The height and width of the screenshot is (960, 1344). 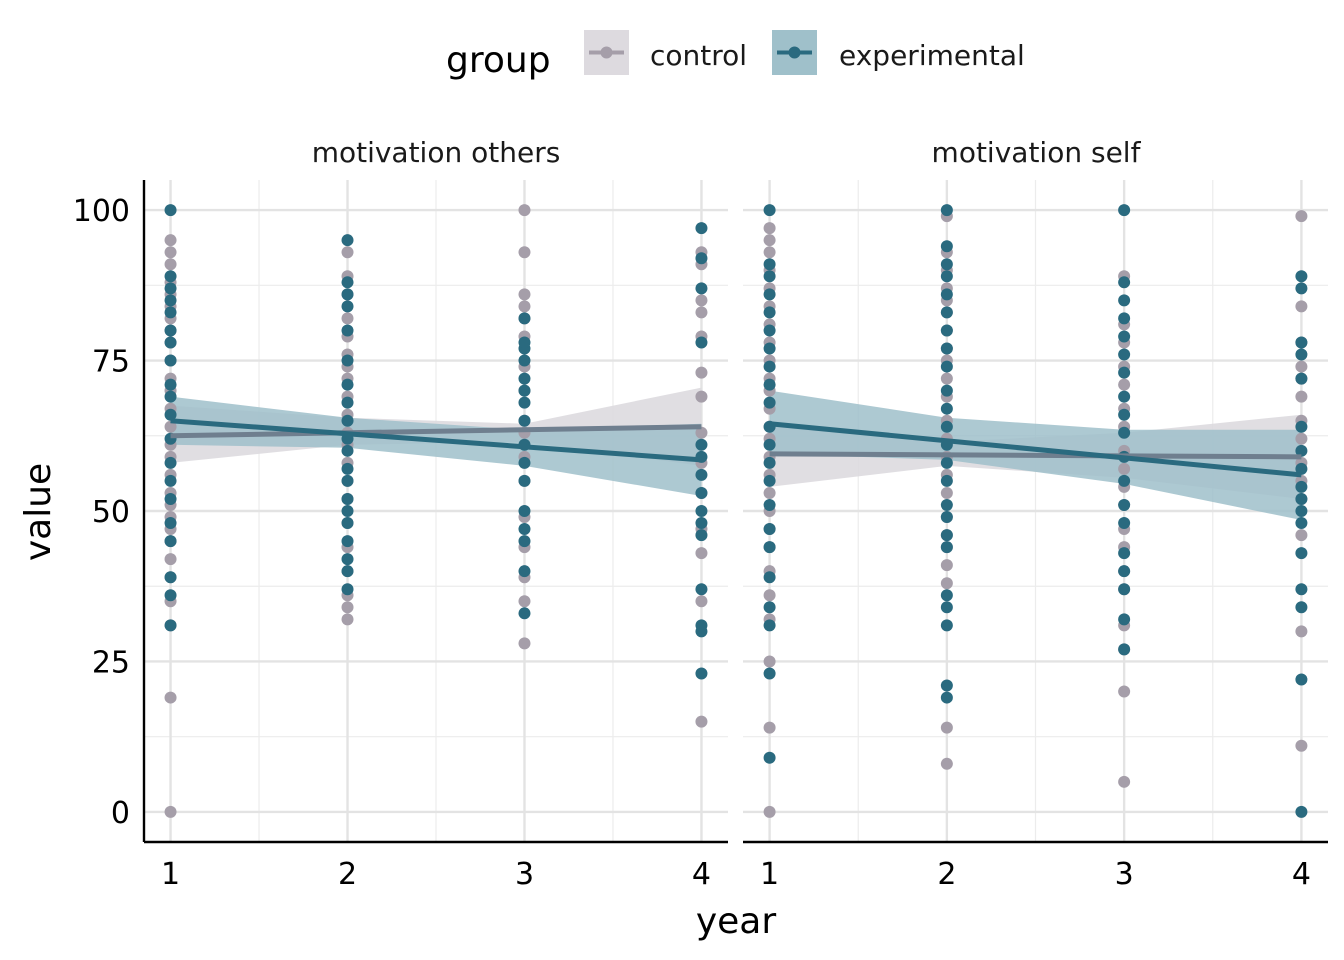 I want to click on panel-title-left: motivation others, so click(x=436, y=152).